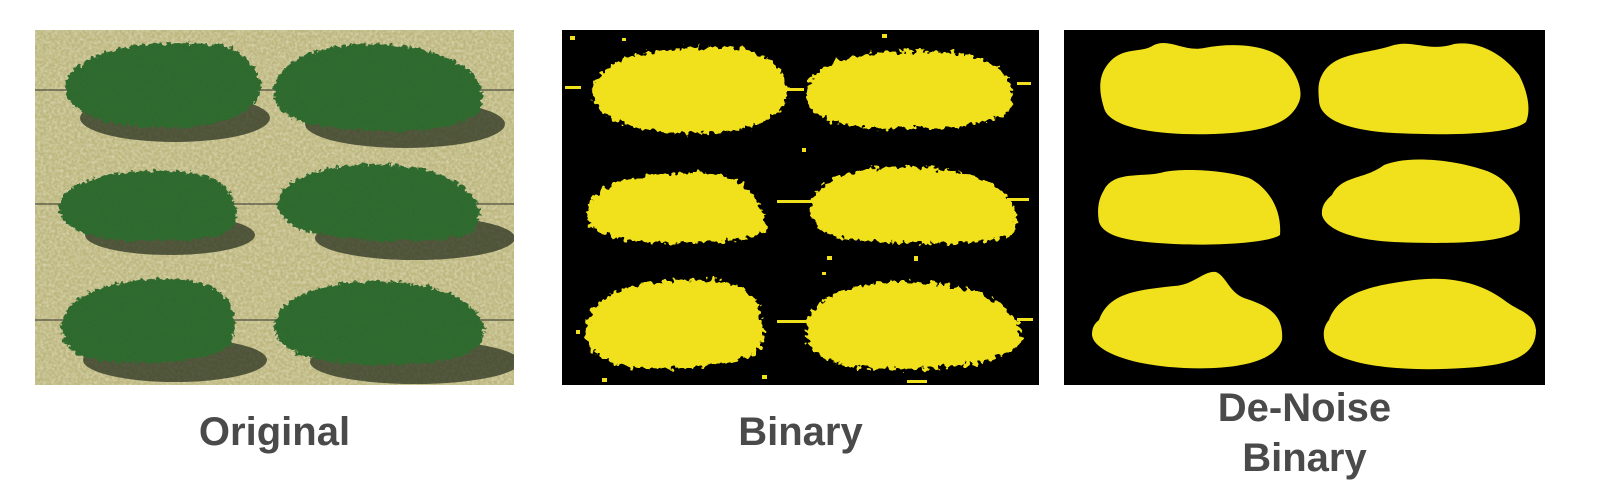 This screenshot has height=496, width=1598. What do you see at coordinates (800, 432) in the screenshot?
I see `caption-binary: Binary` at bounding box center [800, 432].